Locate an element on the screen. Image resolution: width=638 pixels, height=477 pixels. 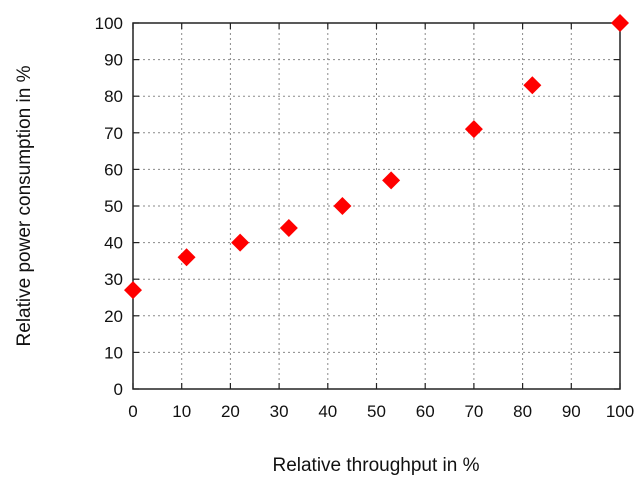
y-tick-label: 40 is located at coordinates (113, 243).